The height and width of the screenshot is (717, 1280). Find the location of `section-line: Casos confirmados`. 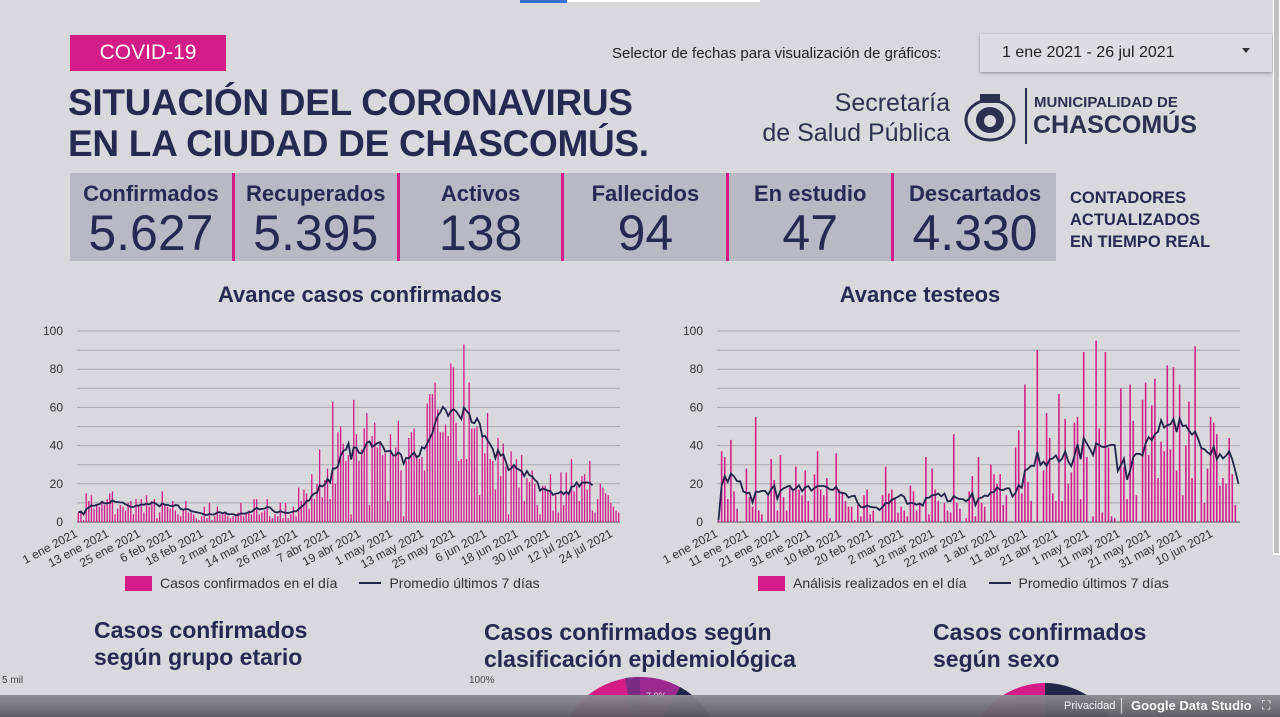

section-line: Casos confirmados is located at coordinates (1040, 632).